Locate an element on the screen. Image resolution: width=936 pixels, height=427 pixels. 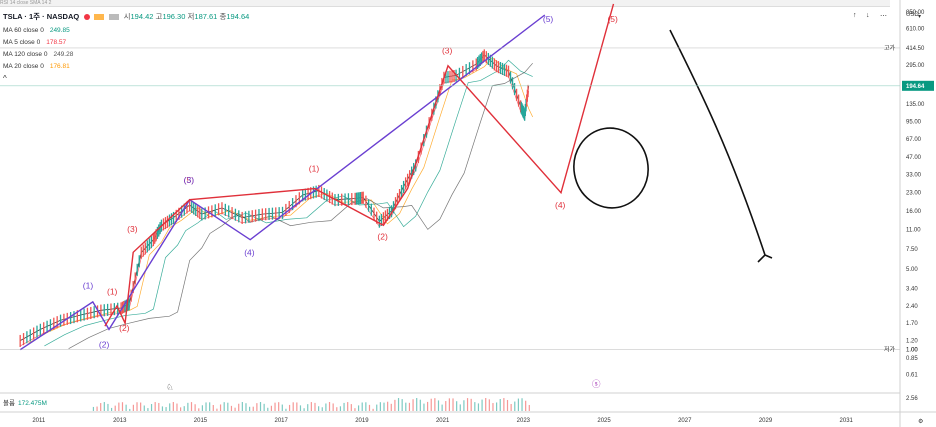
volume-legend: 볼륨 172.475M is located at coordinates (25, 402).